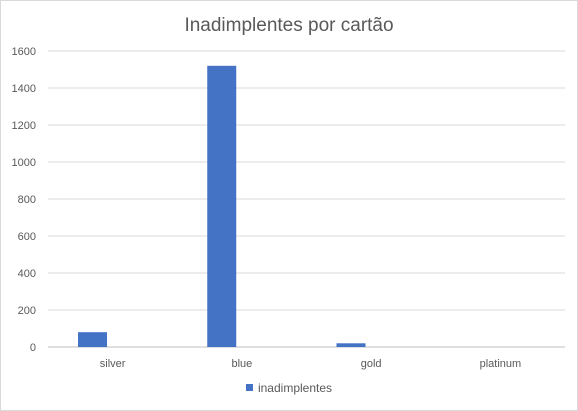 The width and height of the screenshot is (578, 411). What do you see at coordinates (289, 25) in the screenshot?
I see `chart-title: Inadimplentes por cartão` at bounding box center [289, 25].